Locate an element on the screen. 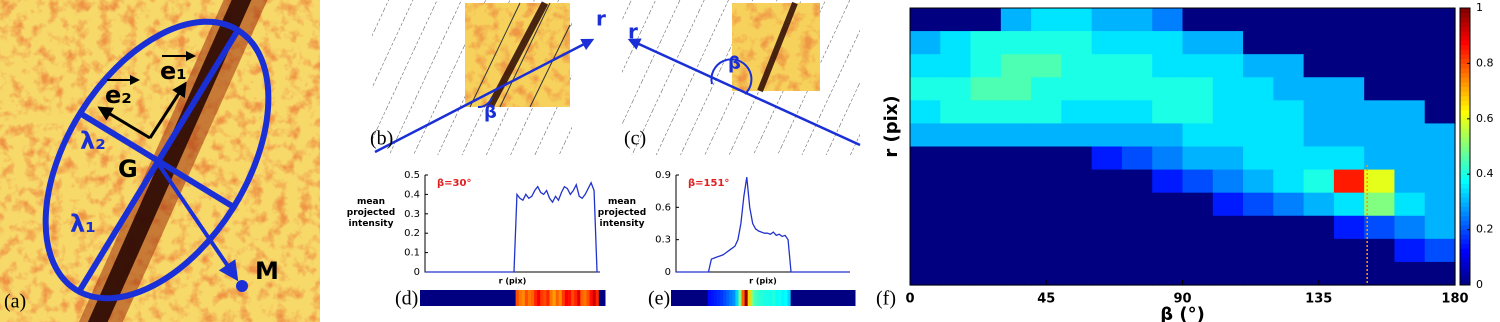 The image size is (1500, 322). r-axis-arrow is located at coordinates (484, 96).